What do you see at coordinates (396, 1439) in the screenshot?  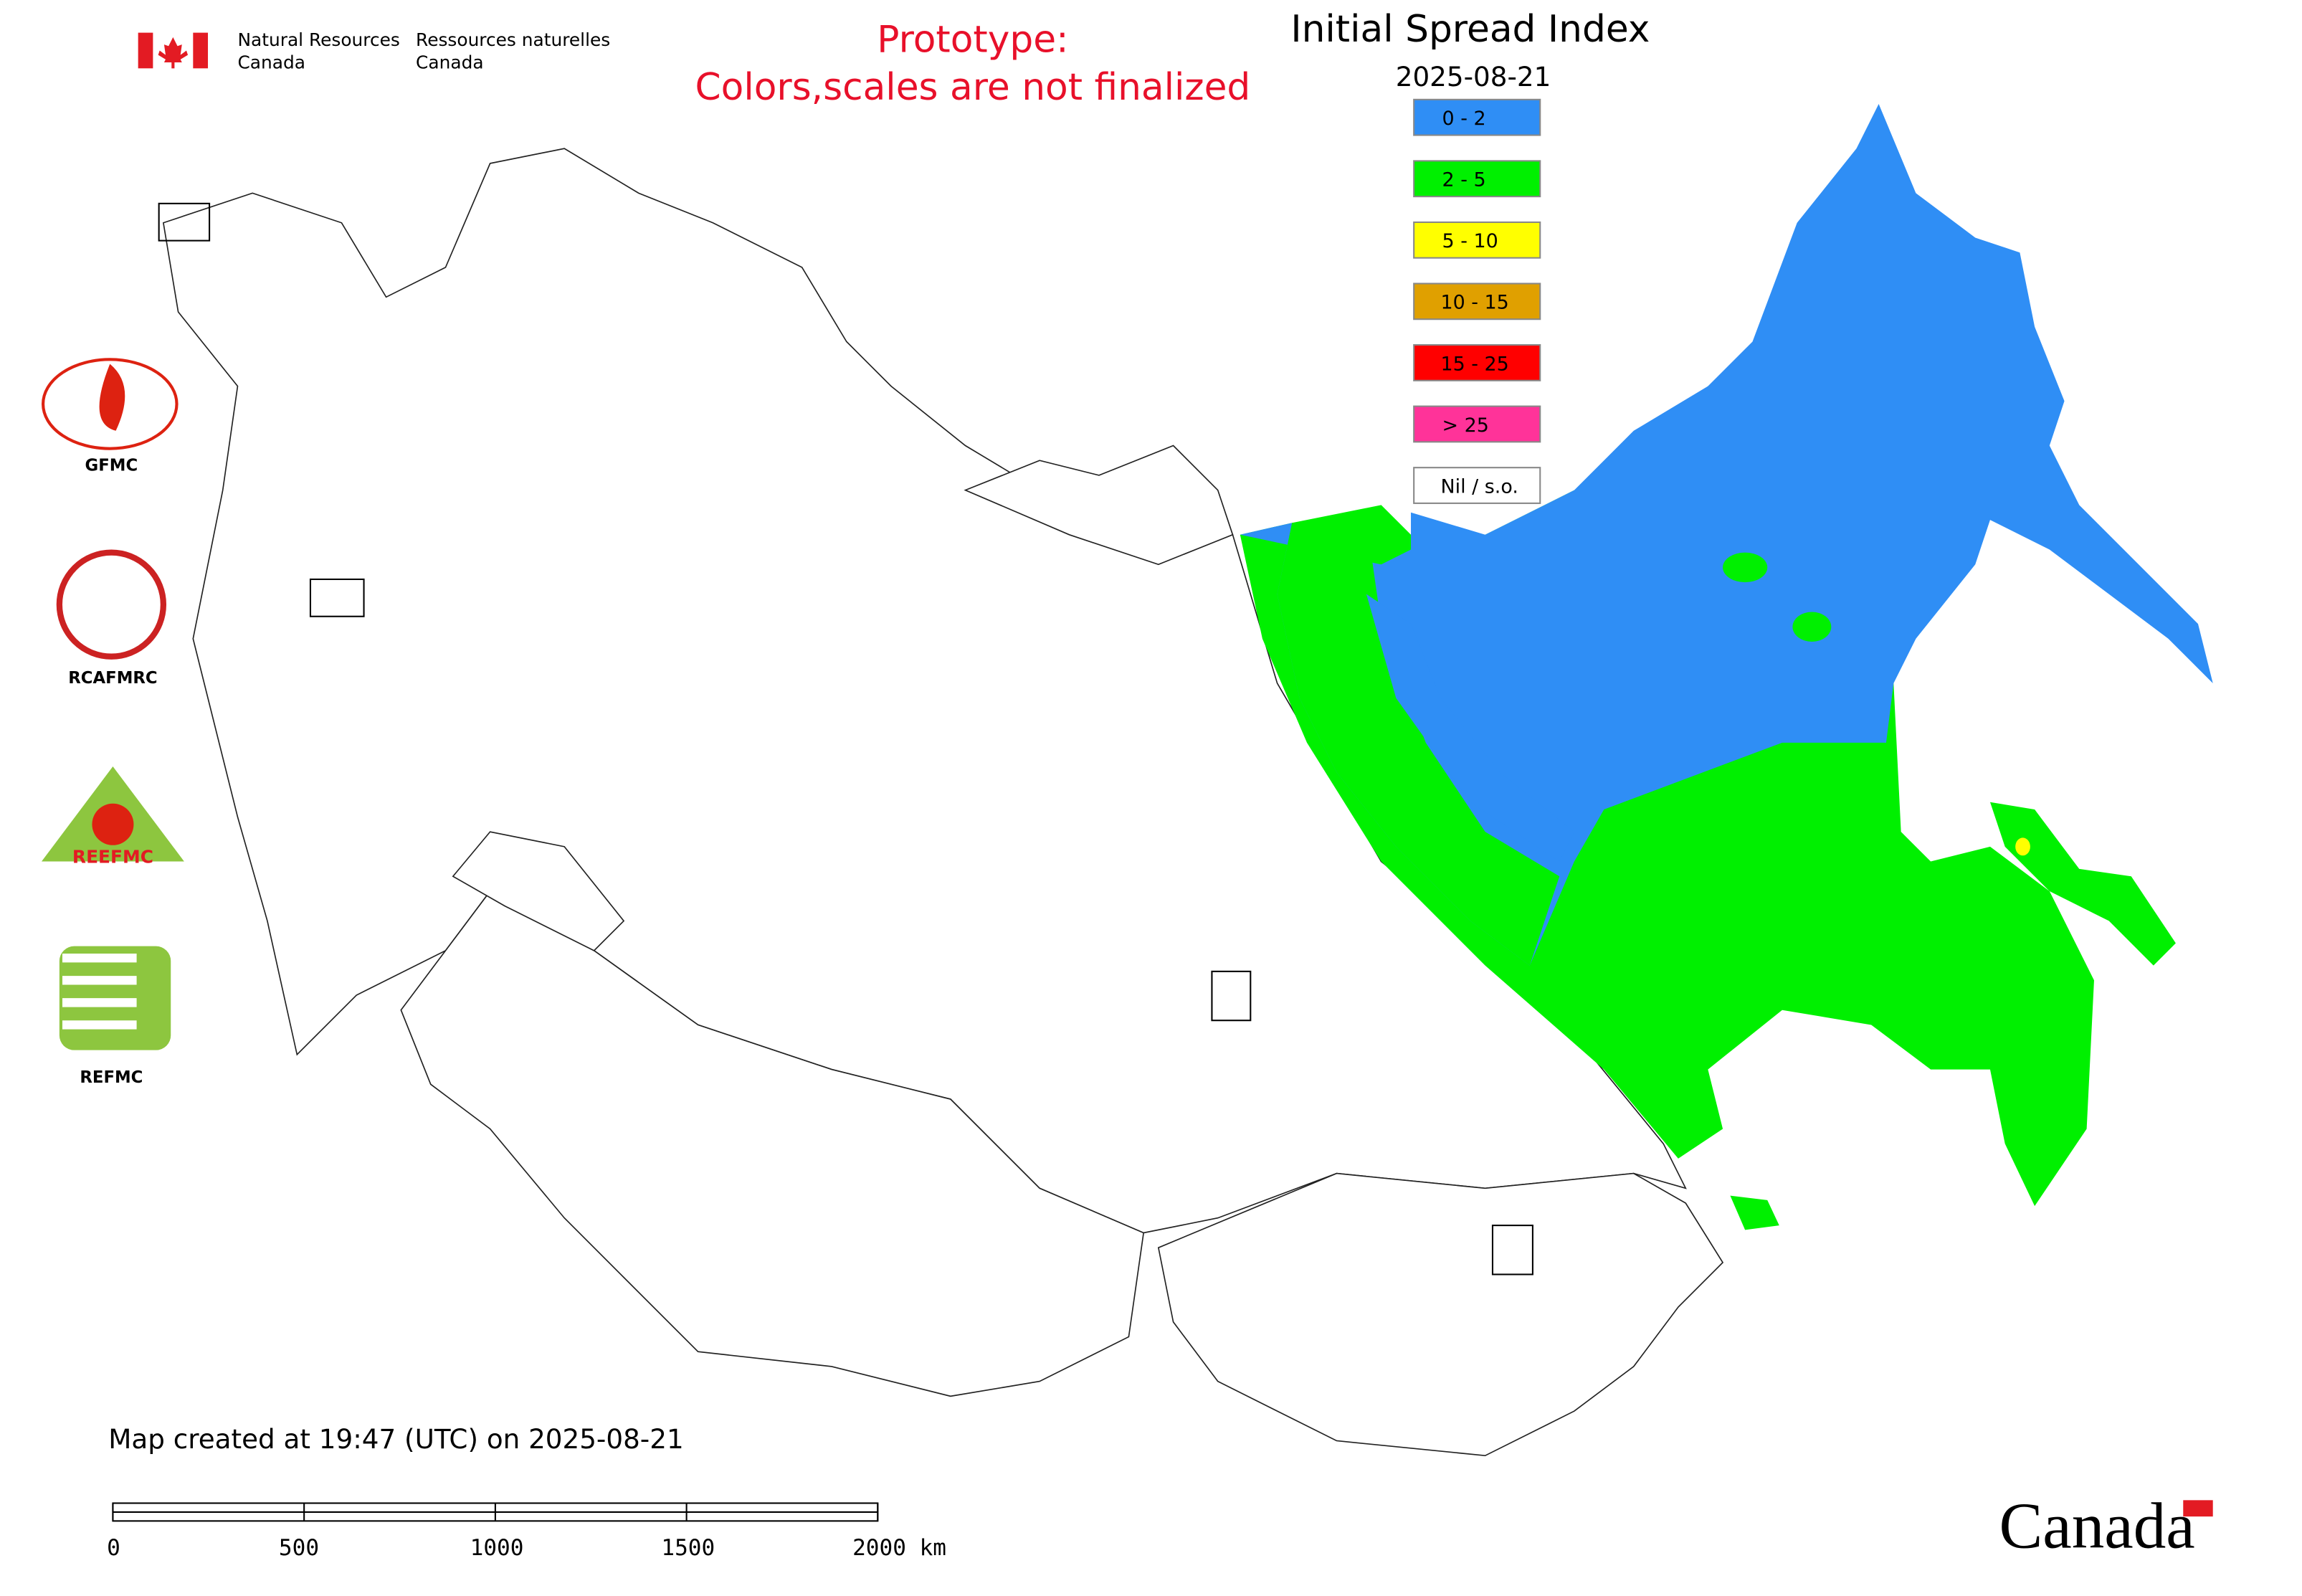 I see `footer-note: Map created at 19:47 (UTC) on 2025-08-21` at bounding box center [396, 1439].